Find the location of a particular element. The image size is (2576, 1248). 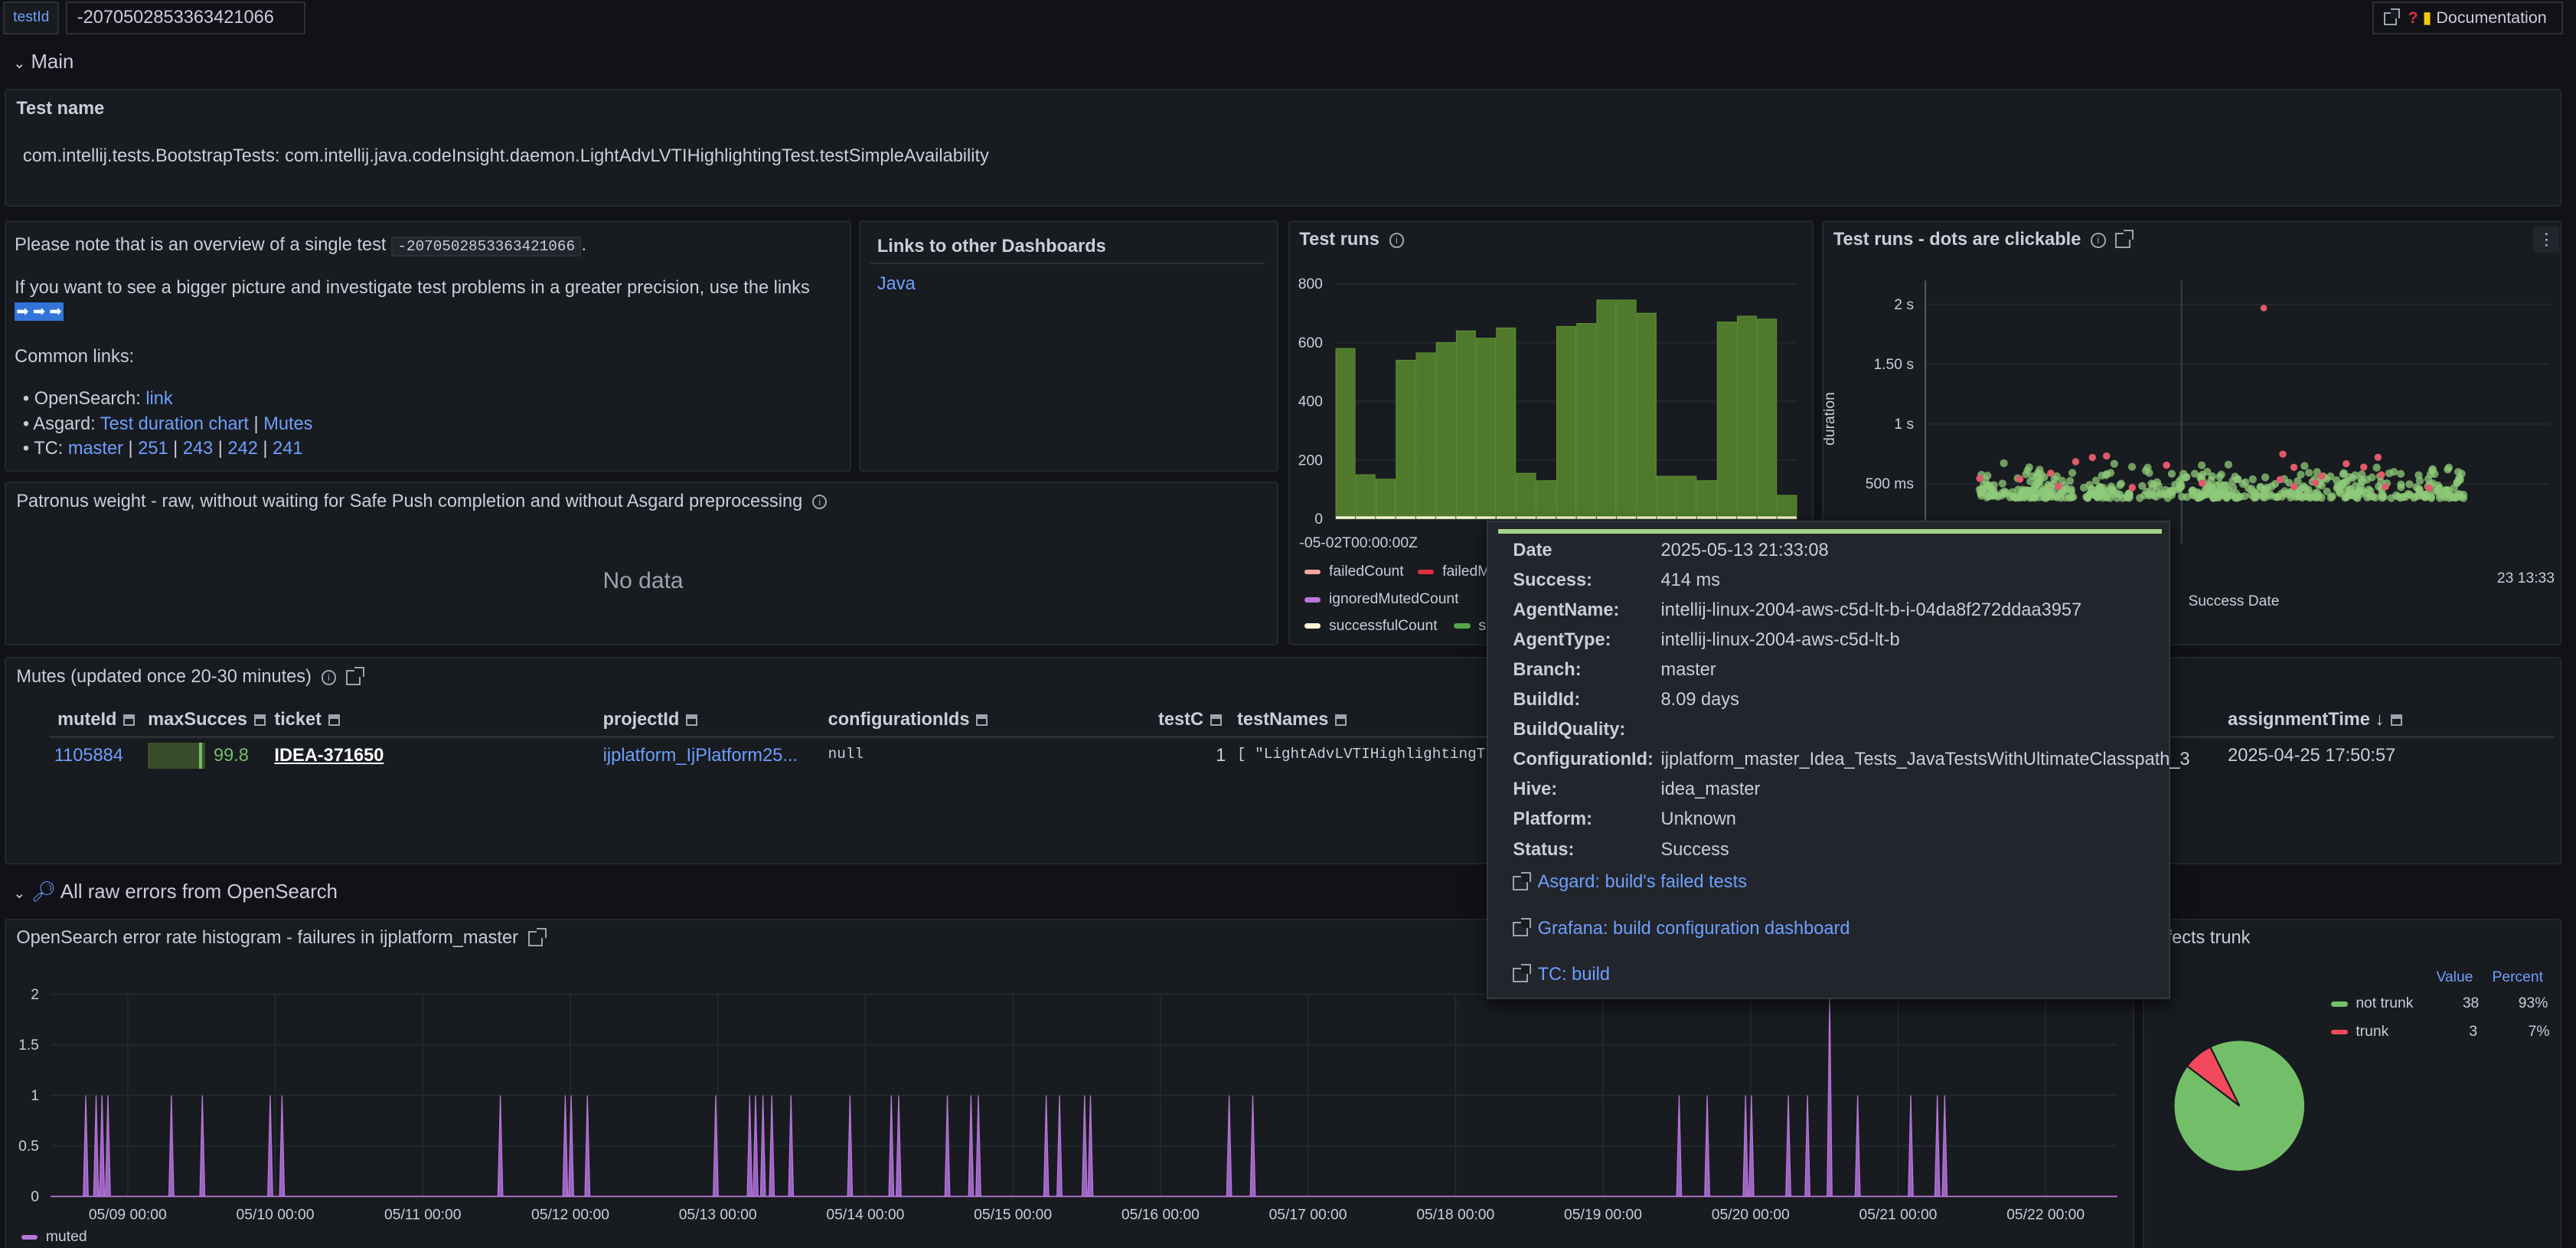

external-link-icon is located at coordinates (354, 675).